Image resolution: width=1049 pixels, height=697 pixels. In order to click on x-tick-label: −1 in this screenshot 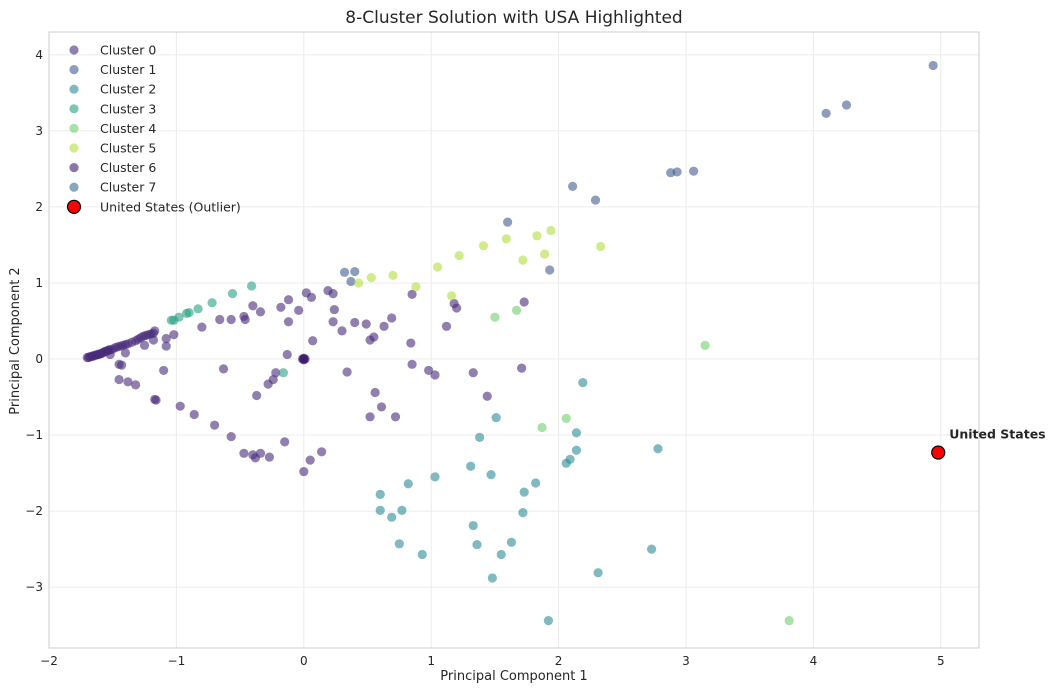, I will do `click(177, 661)`.